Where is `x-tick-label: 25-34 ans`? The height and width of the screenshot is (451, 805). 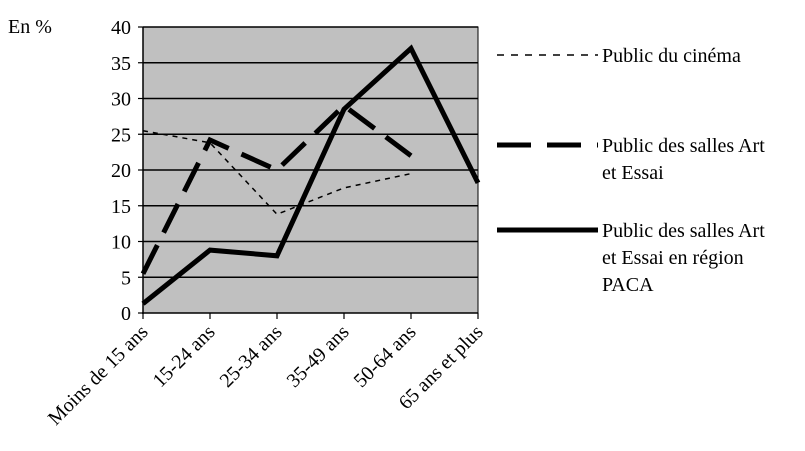 x-tick-label: 25-34 ans is located at coordinates (251, 356).